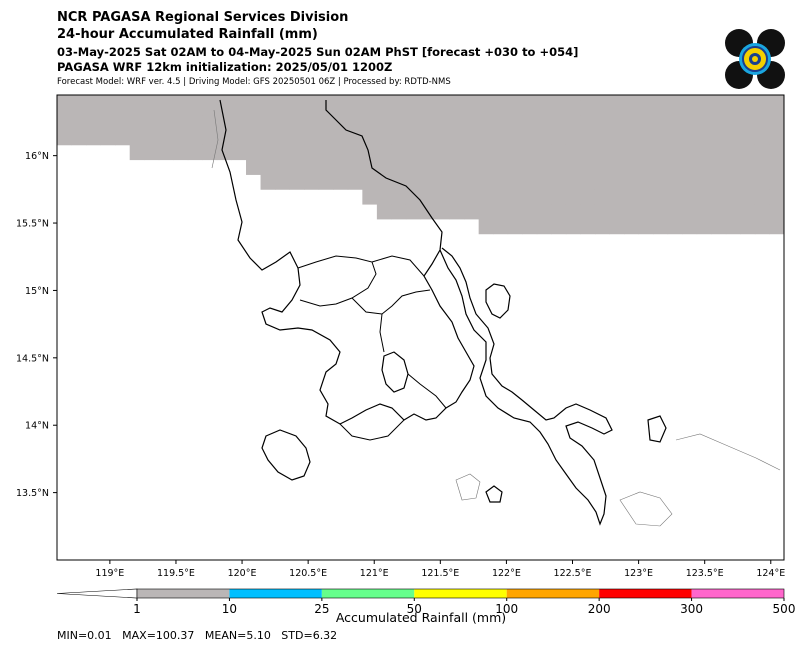 Image resolution: width=801 pixels, height=656 pixels. I want to click on colorbar-segment, so click(460, 593).